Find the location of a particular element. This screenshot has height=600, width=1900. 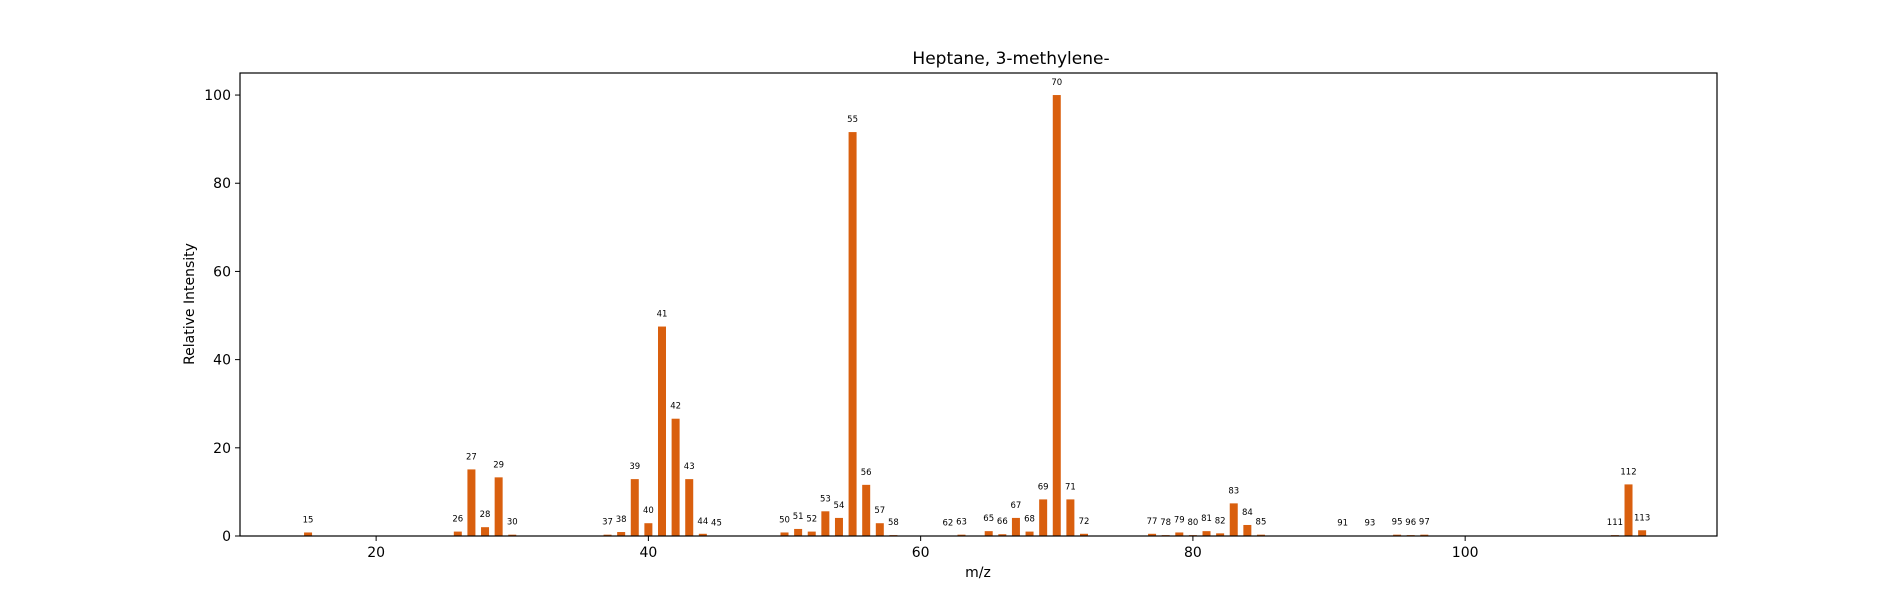

peak-label-mz-77: 77 is located at coordinates (1152, 522).